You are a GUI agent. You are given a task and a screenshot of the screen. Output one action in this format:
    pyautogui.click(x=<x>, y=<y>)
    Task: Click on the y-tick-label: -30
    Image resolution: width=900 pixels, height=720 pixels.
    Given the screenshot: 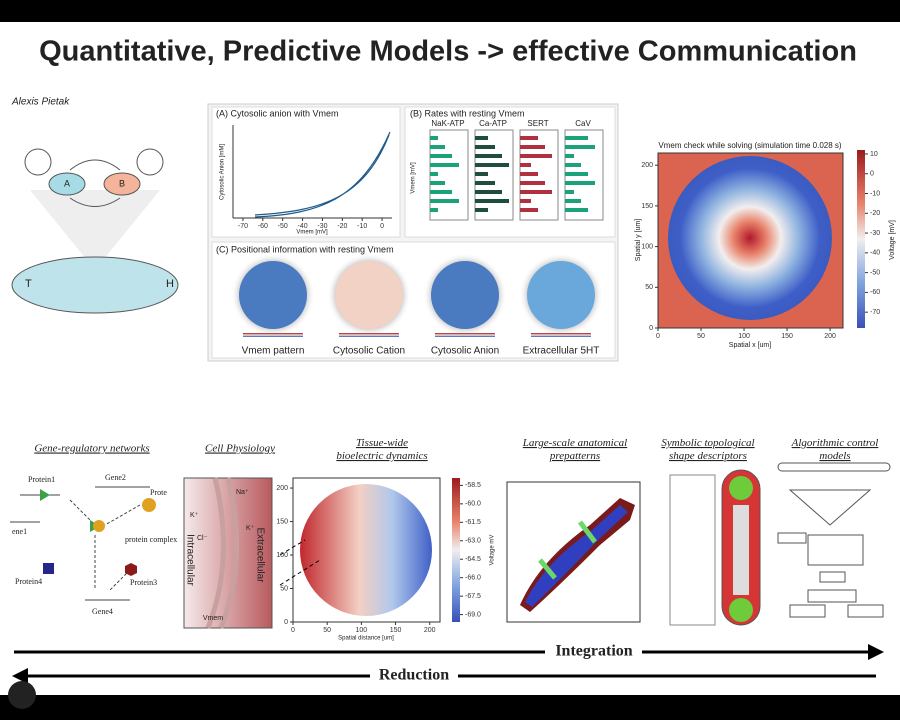 What is the action you would take?
    pyautogui.click(x=875, y=233)
    